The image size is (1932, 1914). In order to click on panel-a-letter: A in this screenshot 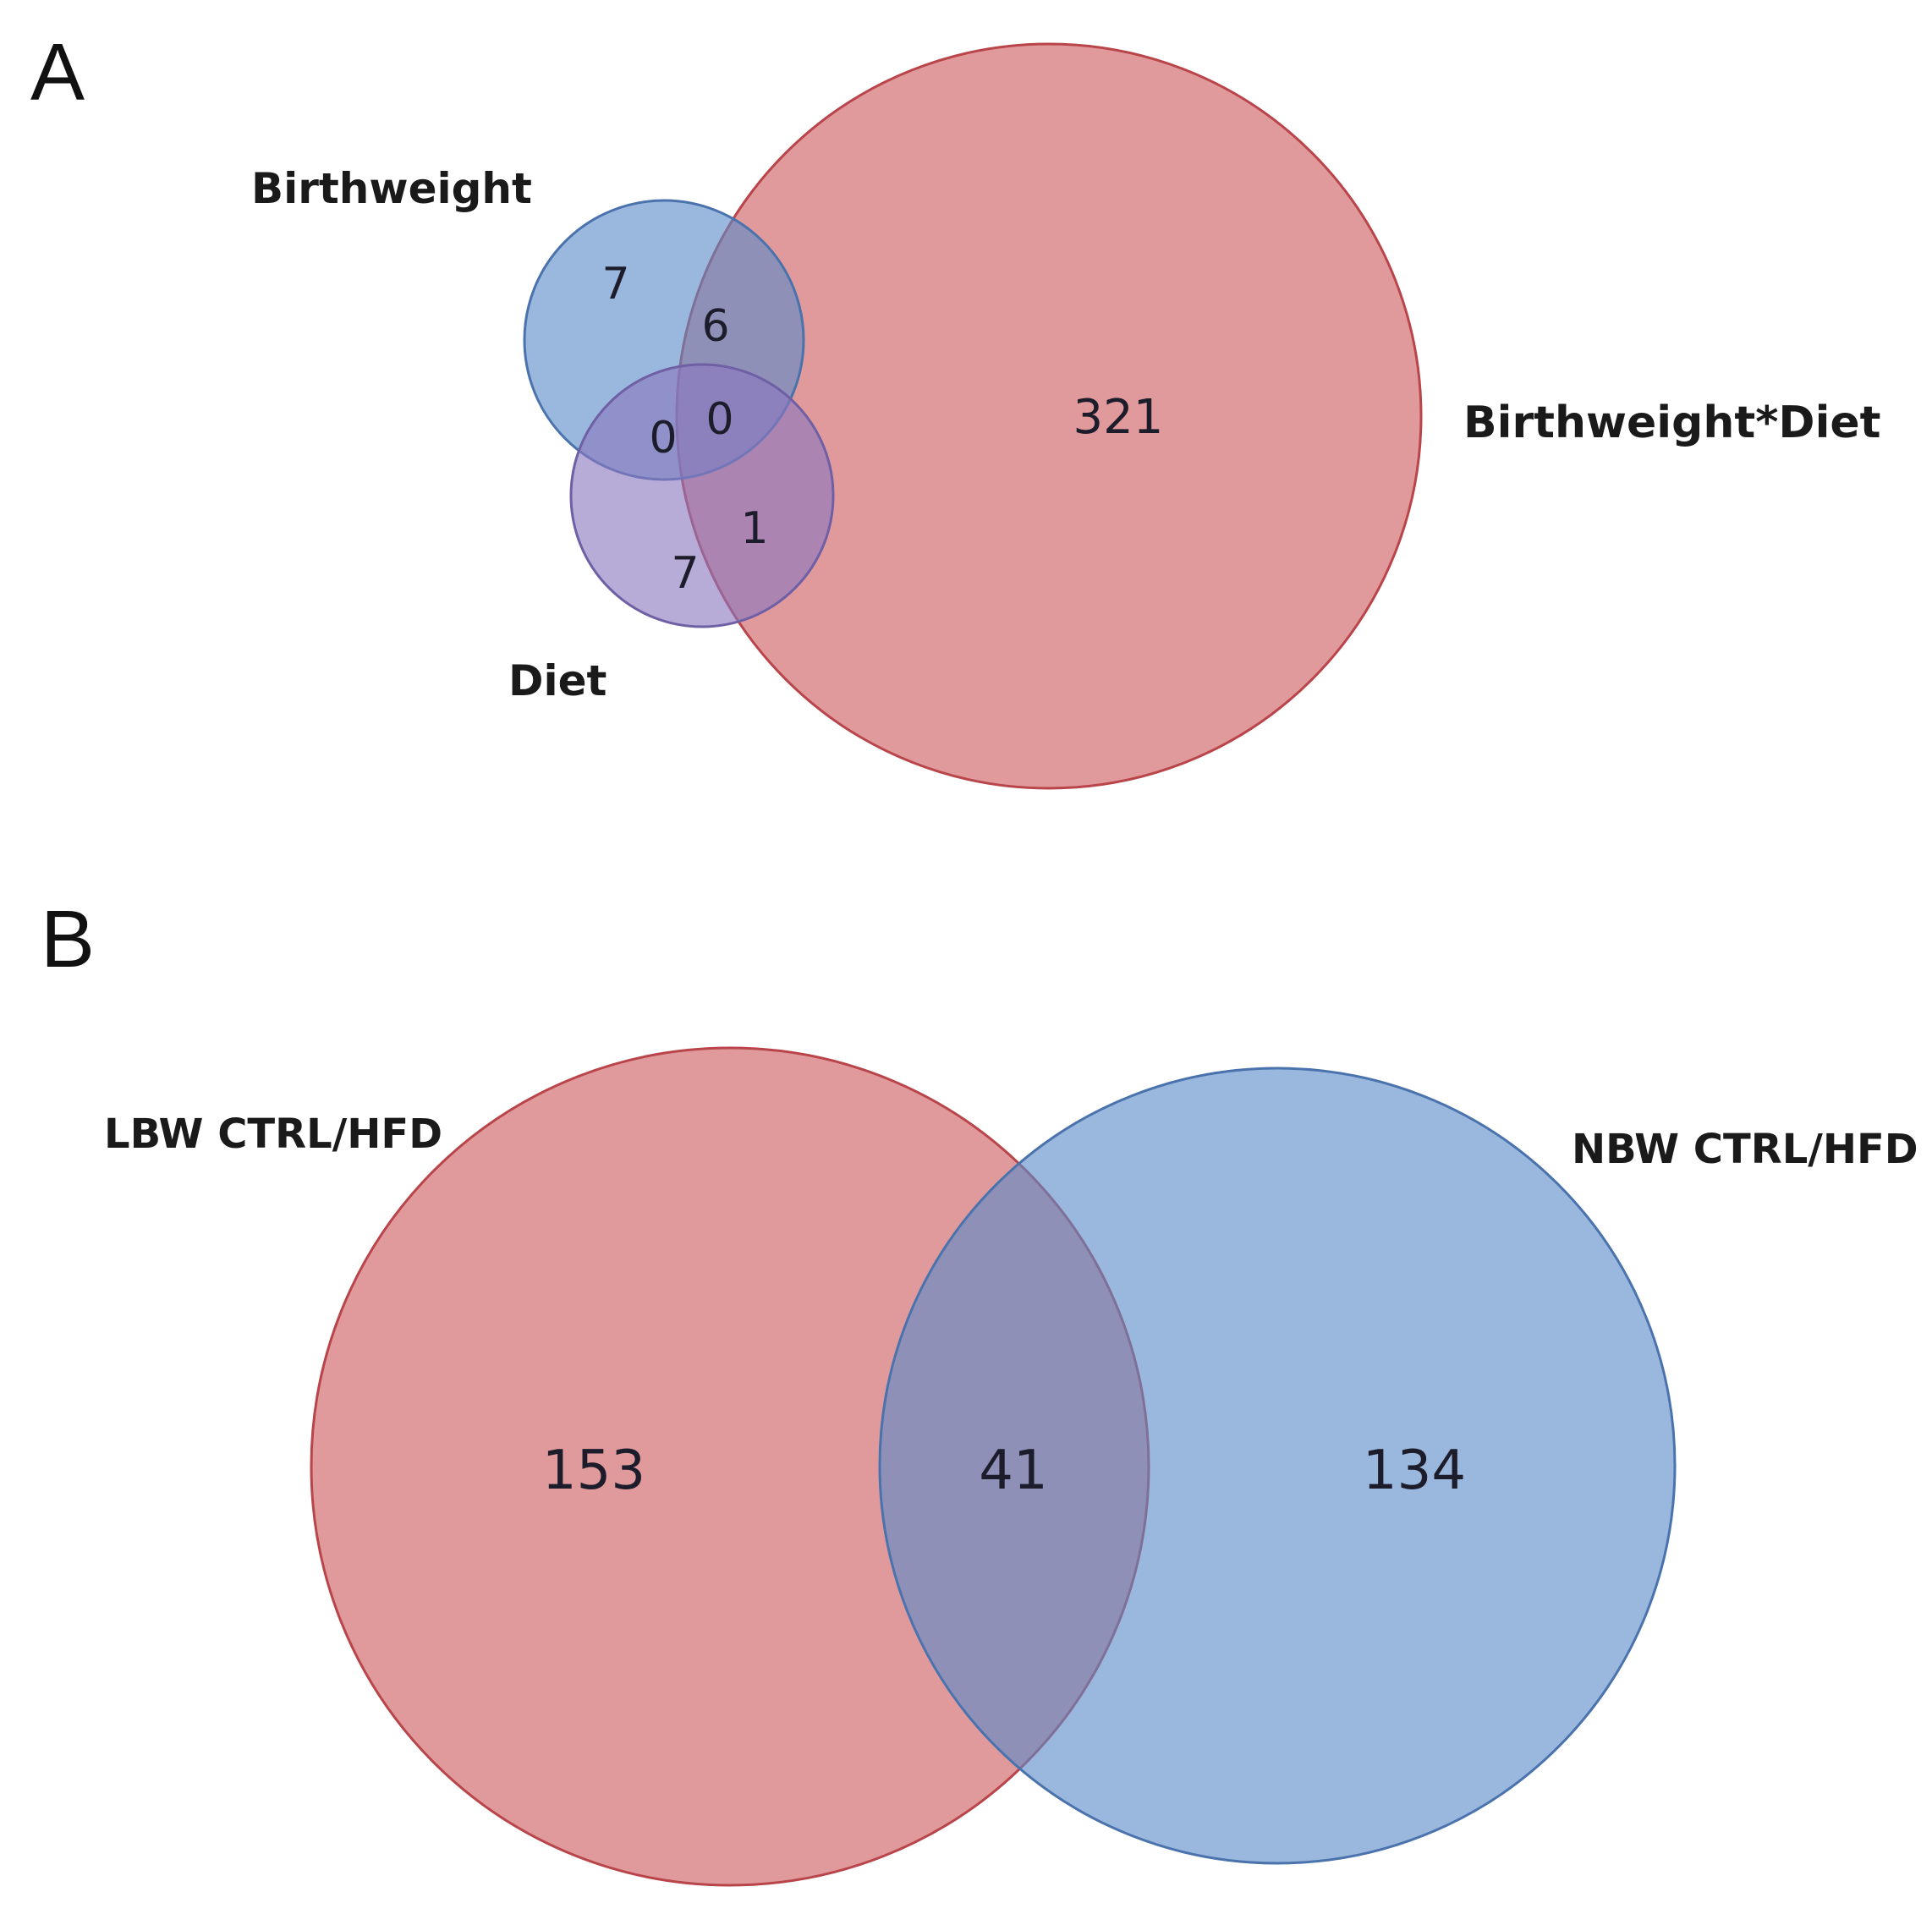, I will do `click(58, 72)`.